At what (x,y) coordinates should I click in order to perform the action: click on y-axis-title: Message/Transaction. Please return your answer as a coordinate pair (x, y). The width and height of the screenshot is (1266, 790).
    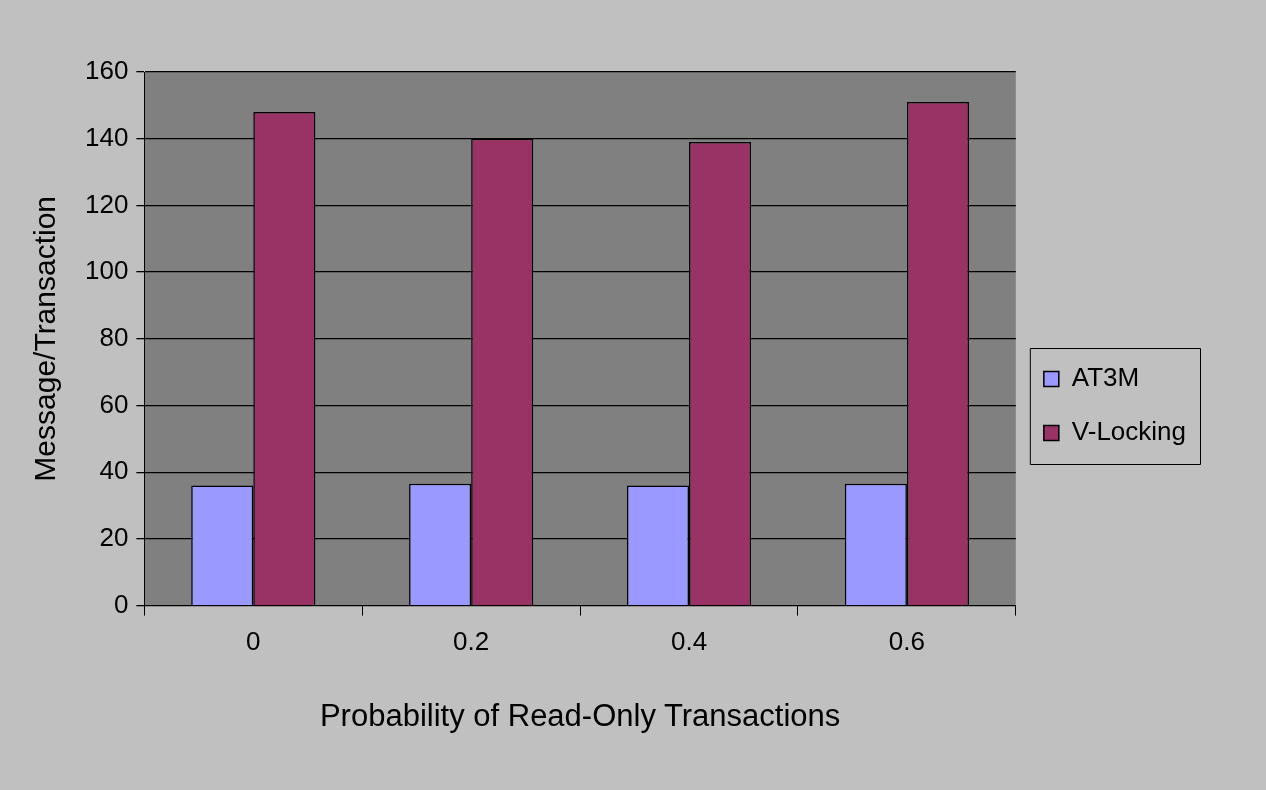
    Looking at the image, I should click on (45, 338).